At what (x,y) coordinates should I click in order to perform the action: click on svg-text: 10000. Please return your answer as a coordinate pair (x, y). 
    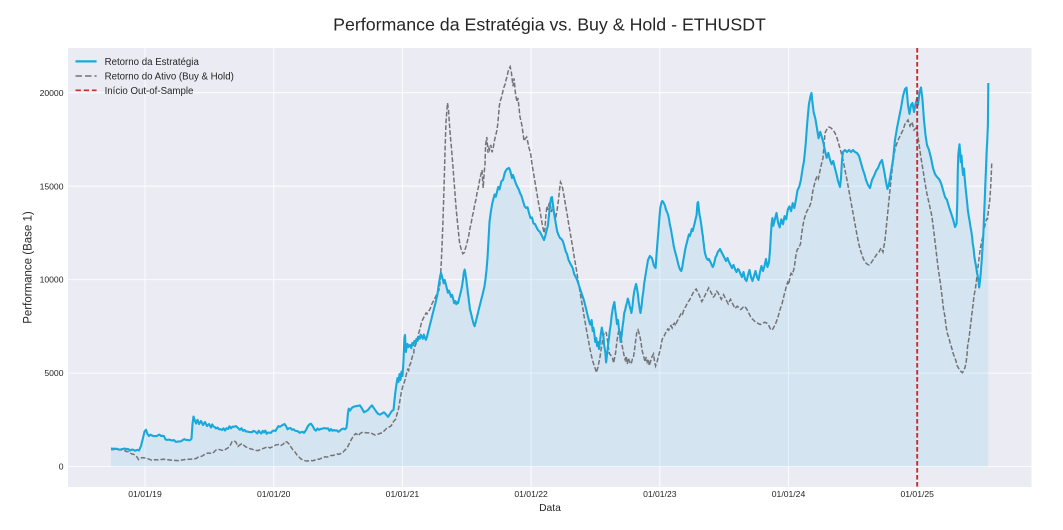
    Looking at the image, I should click on (52, 280).